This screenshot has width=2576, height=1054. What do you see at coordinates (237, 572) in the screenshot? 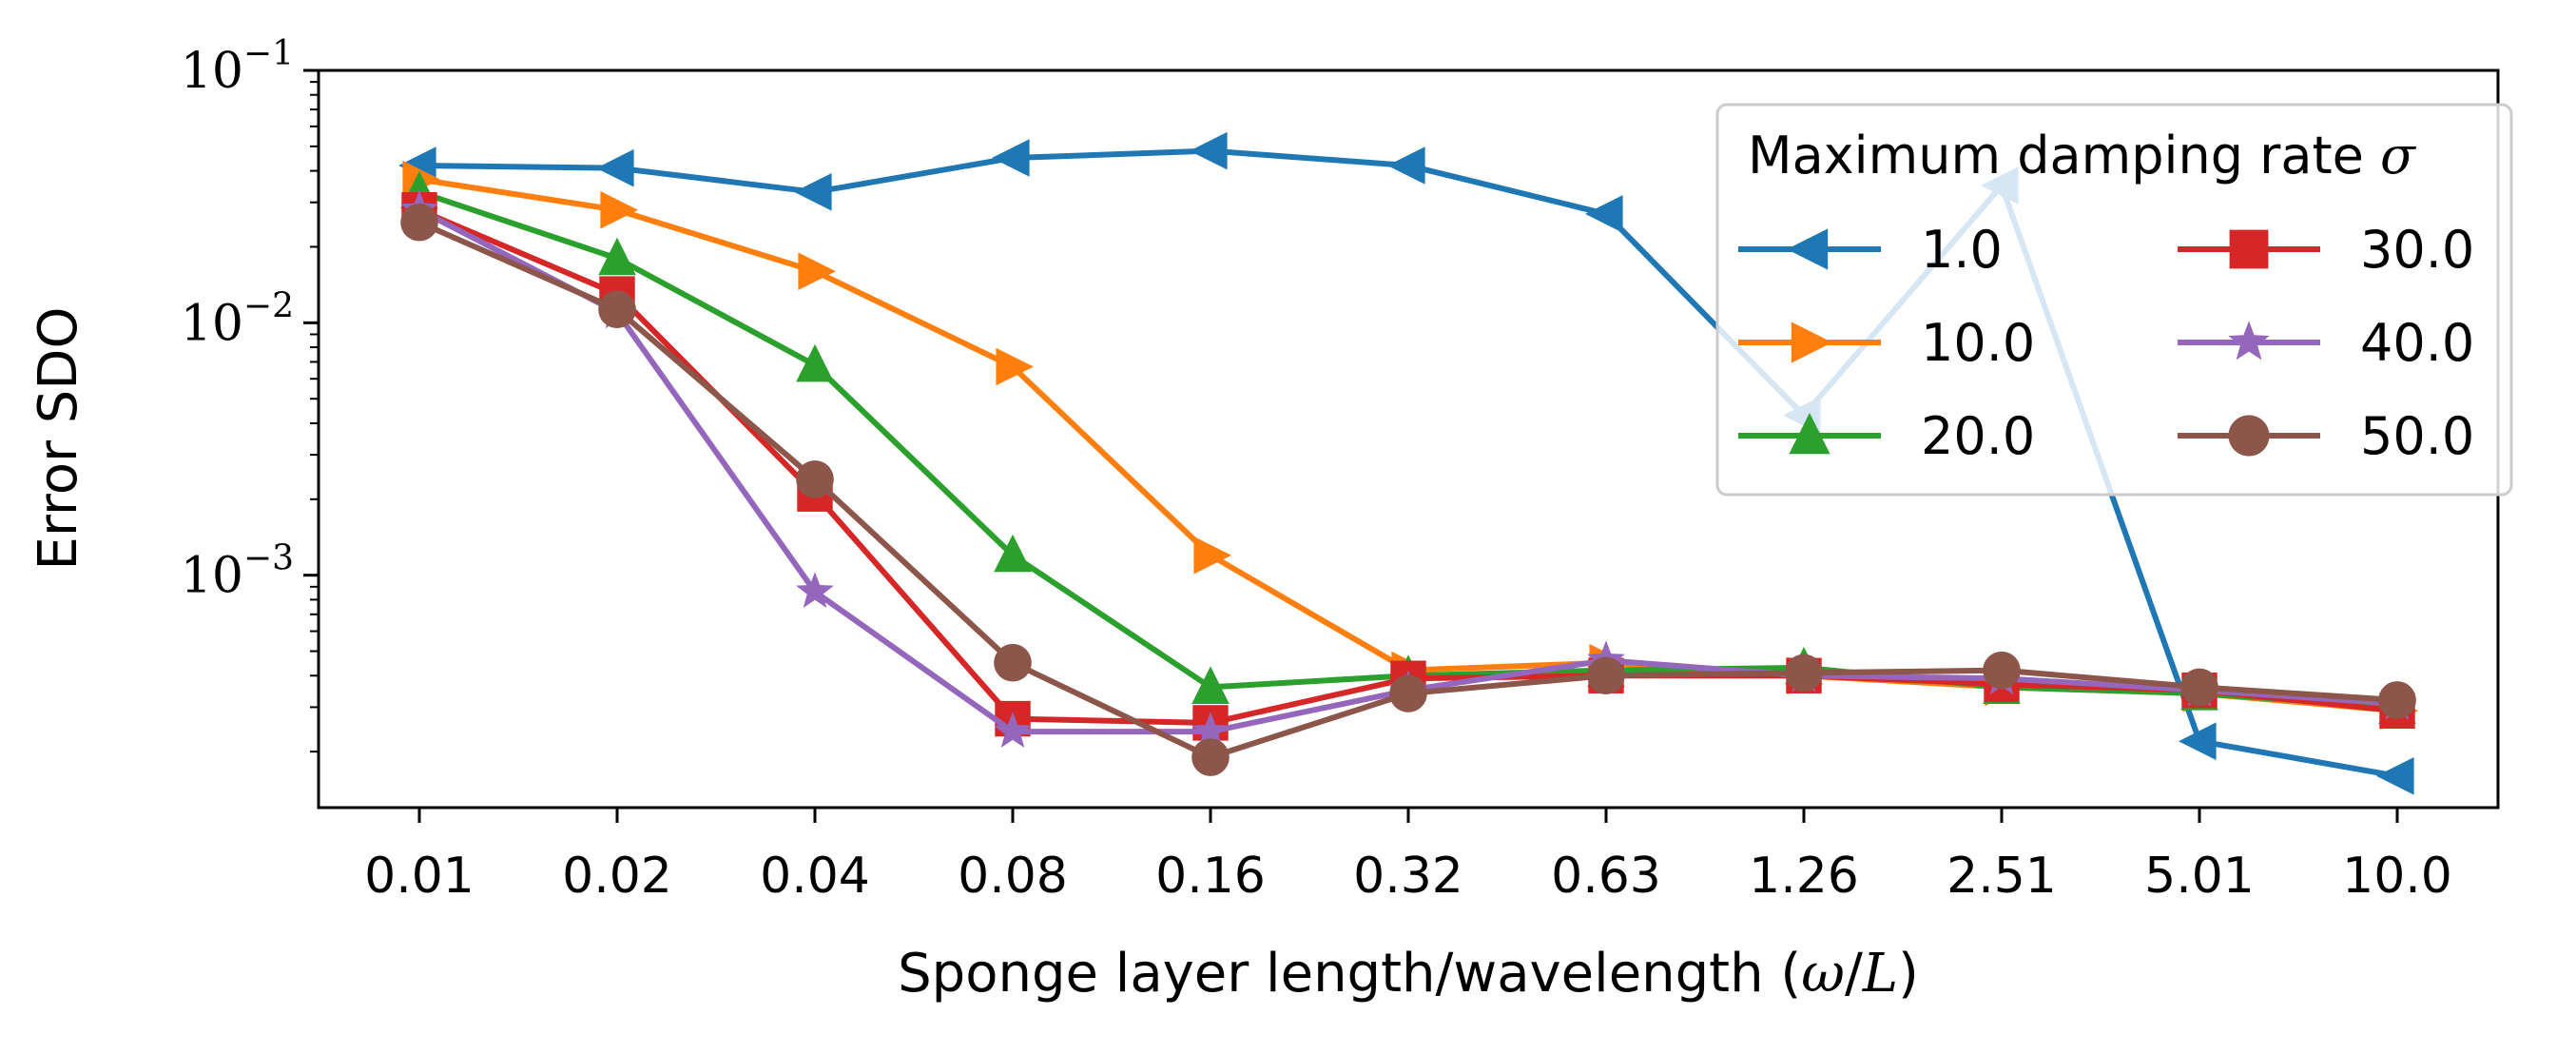
I see `y-tick-label: 10⁻³` at bounding box center [237, 572].